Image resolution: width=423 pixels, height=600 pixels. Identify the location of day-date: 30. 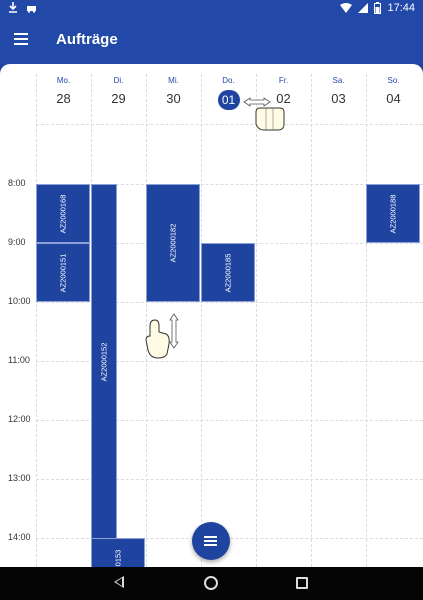
(173, 98).